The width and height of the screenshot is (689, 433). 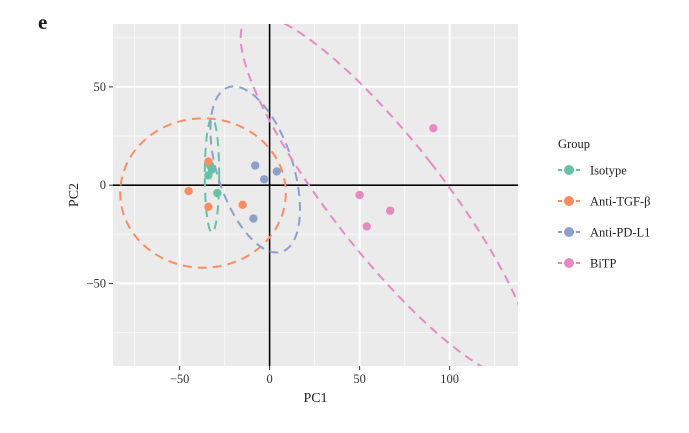 What do you see at coordinates (100, 87) in the screenshot?
I see `y-tick-label: 50` at bounding box center [100, 87].